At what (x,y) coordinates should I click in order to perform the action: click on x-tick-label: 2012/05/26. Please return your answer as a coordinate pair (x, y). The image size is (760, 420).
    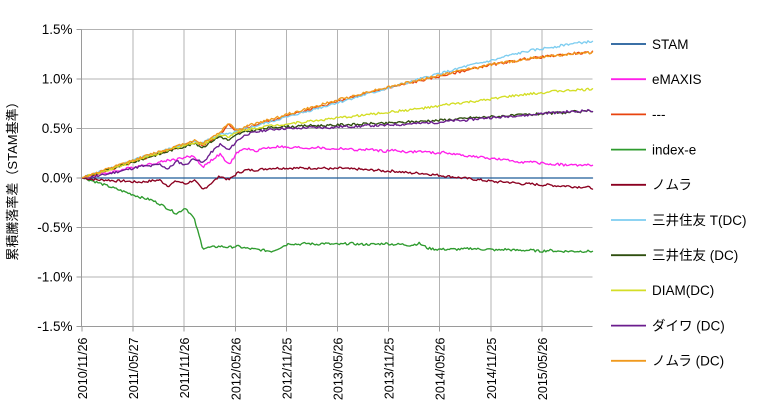
    Looking at the image, I should click on (236, 368).